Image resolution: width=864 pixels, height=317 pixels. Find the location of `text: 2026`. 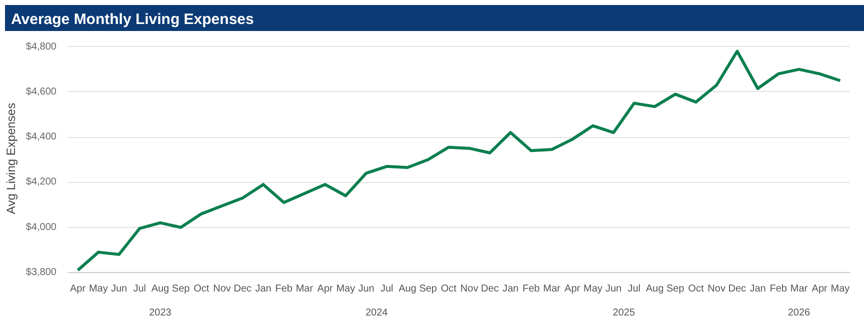

text: 2026 is located at coordinates (799, 312).